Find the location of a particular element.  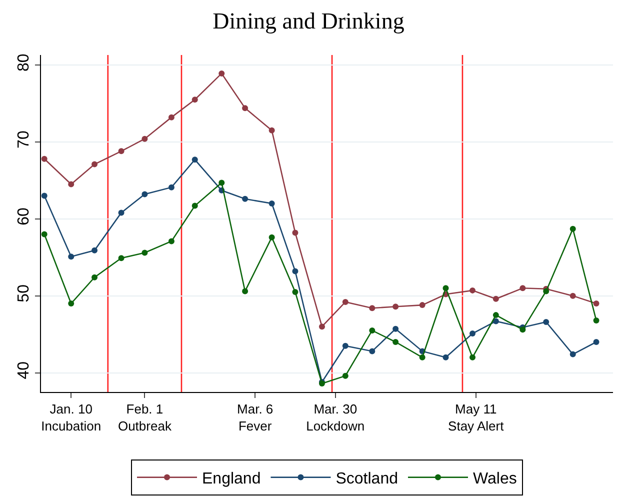

legend-label: Scotland is located at coordinates (367, 479).